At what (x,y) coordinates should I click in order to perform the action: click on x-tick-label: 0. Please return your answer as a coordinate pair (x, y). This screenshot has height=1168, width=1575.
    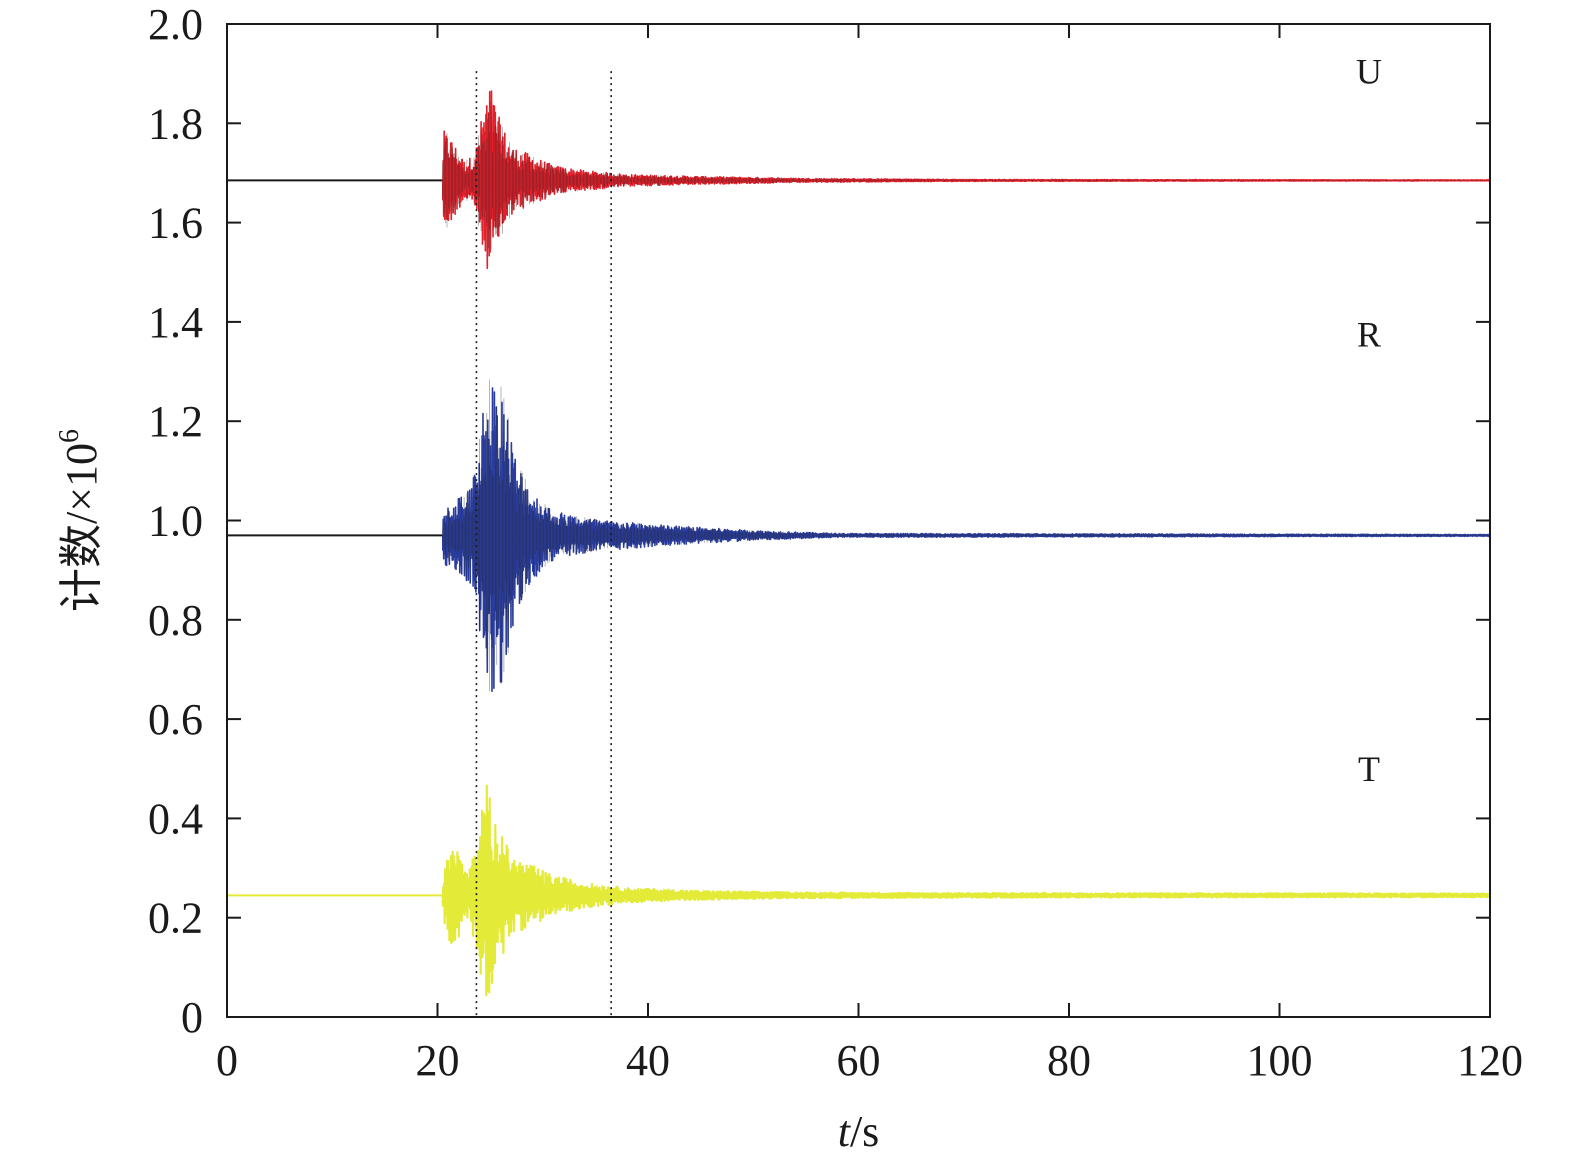
    Looking at the image, I should click on (227, 1060).